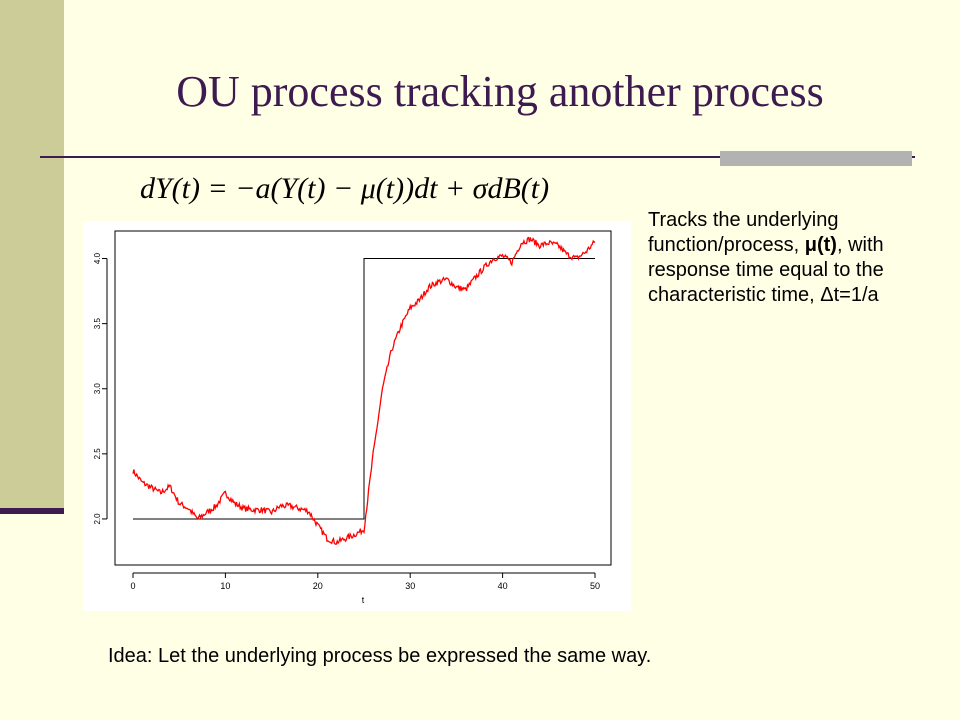 This screenshot has width=960, height=720. Describe the element at coordinates (743, 232) in the screenshot. I see `side-text-part1: Tracks the underlying function/process,` at that location.